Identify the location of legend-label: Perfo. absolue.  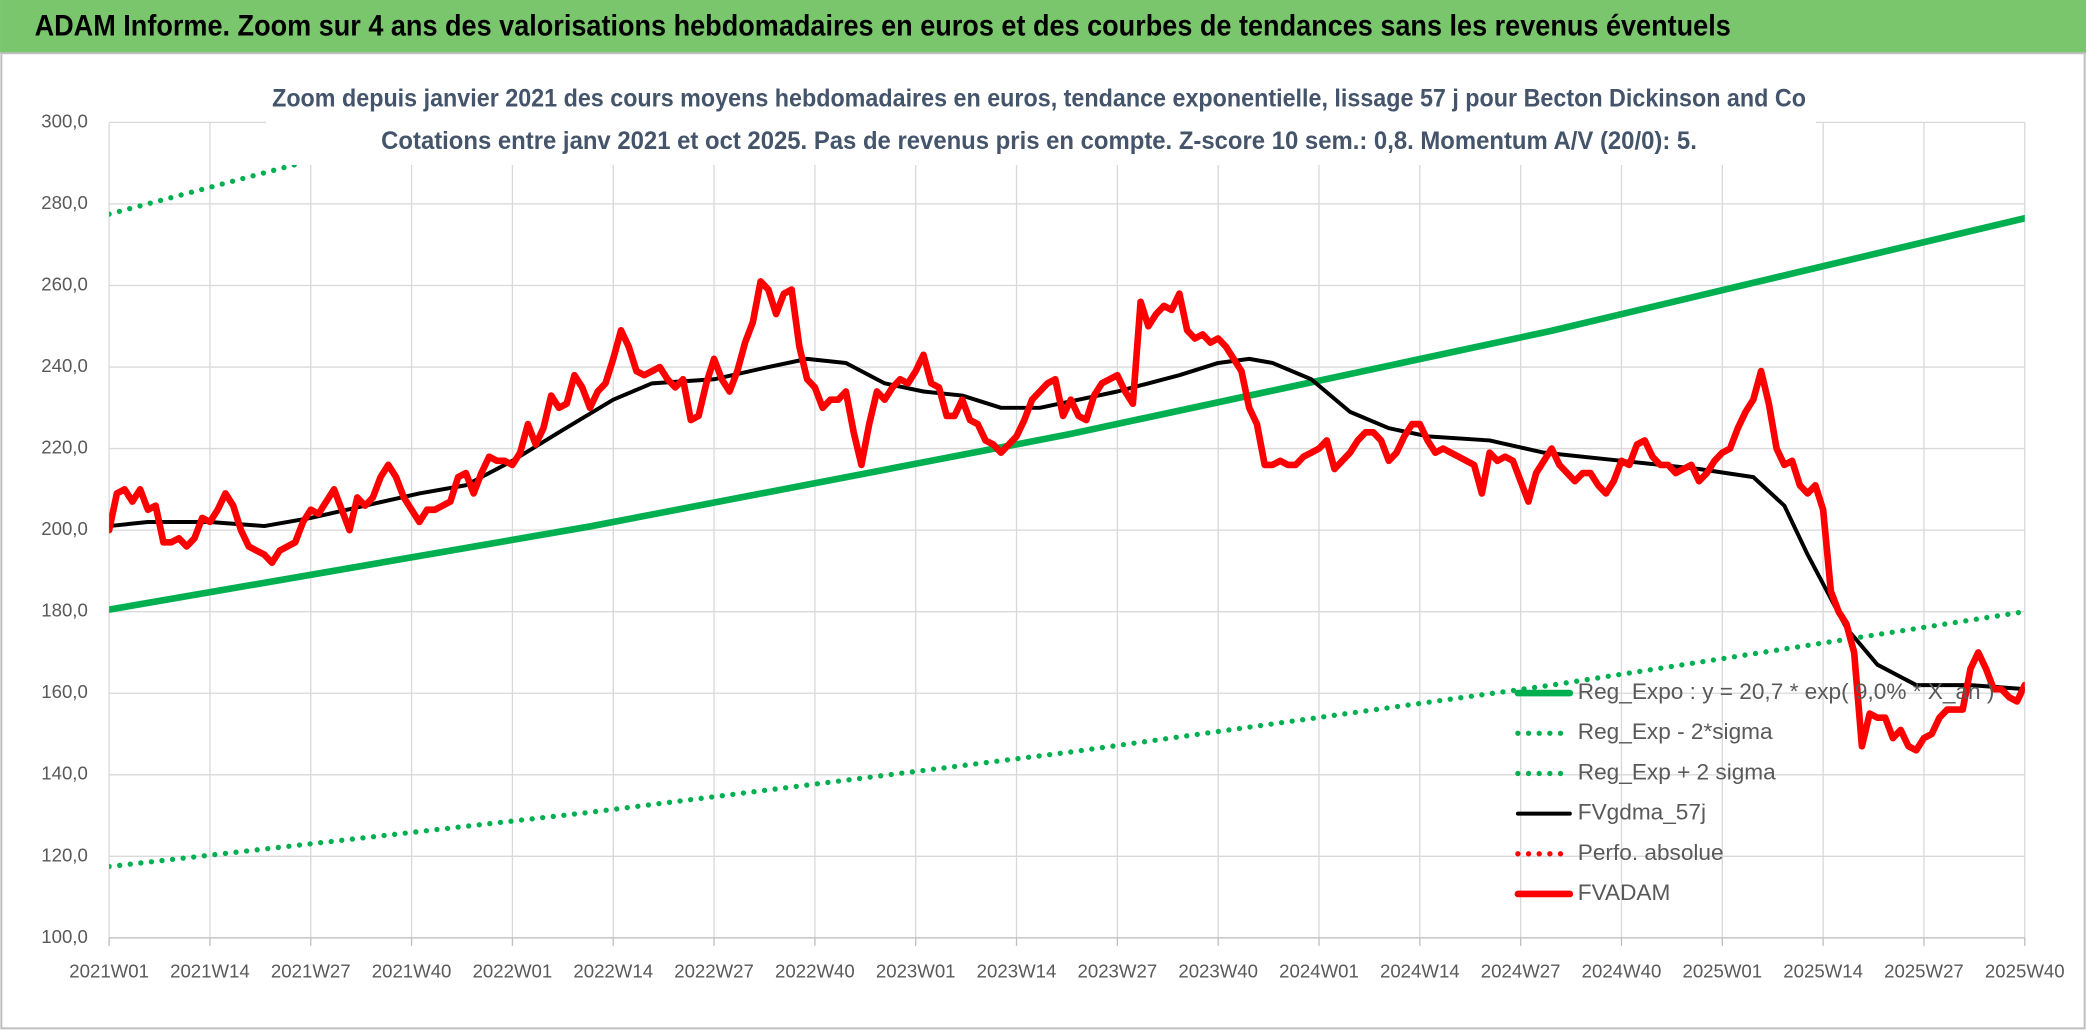
(1651, 852).